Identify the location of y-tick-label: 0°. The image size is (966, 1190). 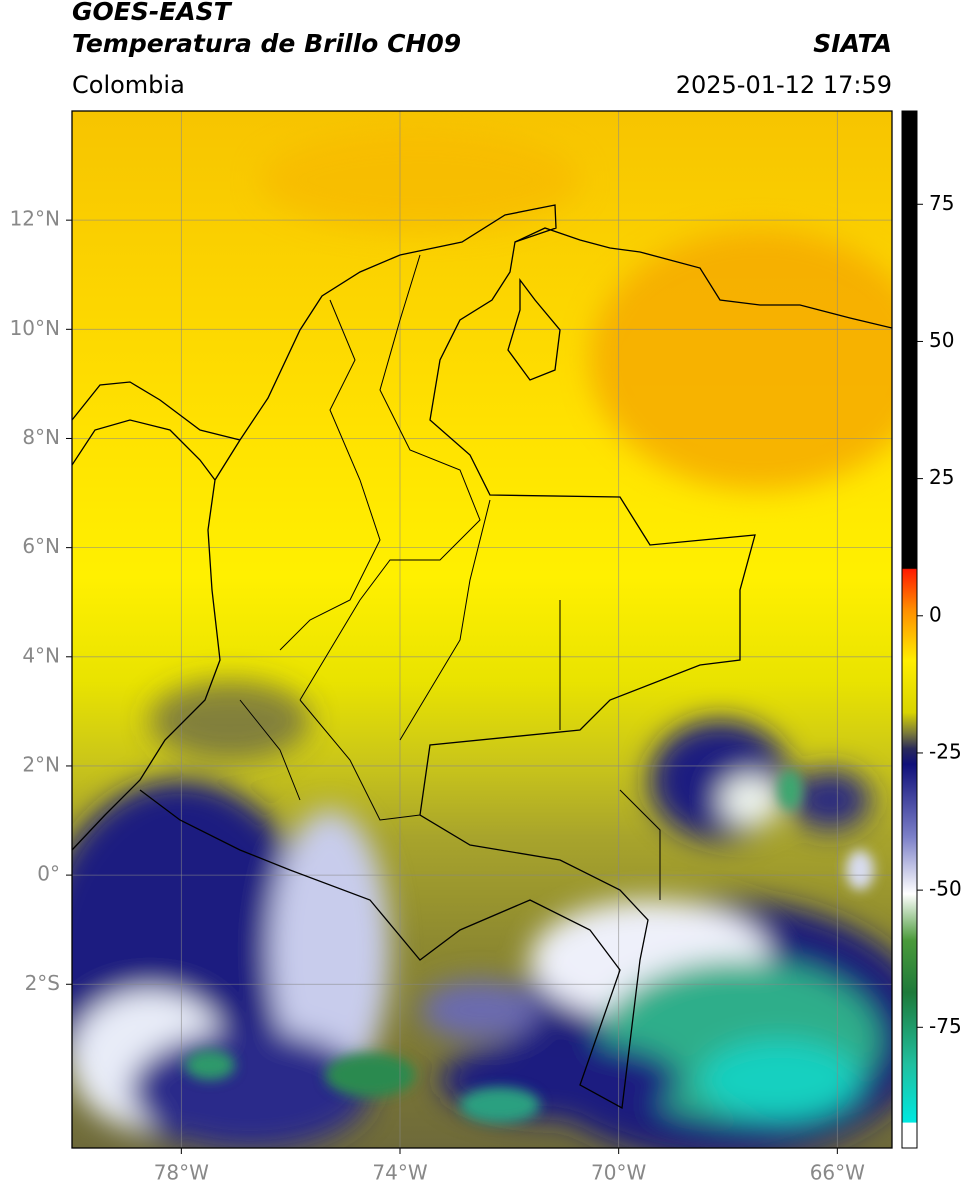
(48, 874).